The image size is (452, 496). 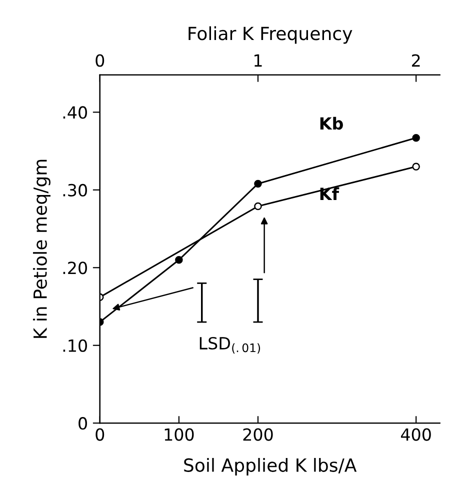 I want to click on y-axis-title: K in Petiole meq/gm, so click(x=41, y=249).